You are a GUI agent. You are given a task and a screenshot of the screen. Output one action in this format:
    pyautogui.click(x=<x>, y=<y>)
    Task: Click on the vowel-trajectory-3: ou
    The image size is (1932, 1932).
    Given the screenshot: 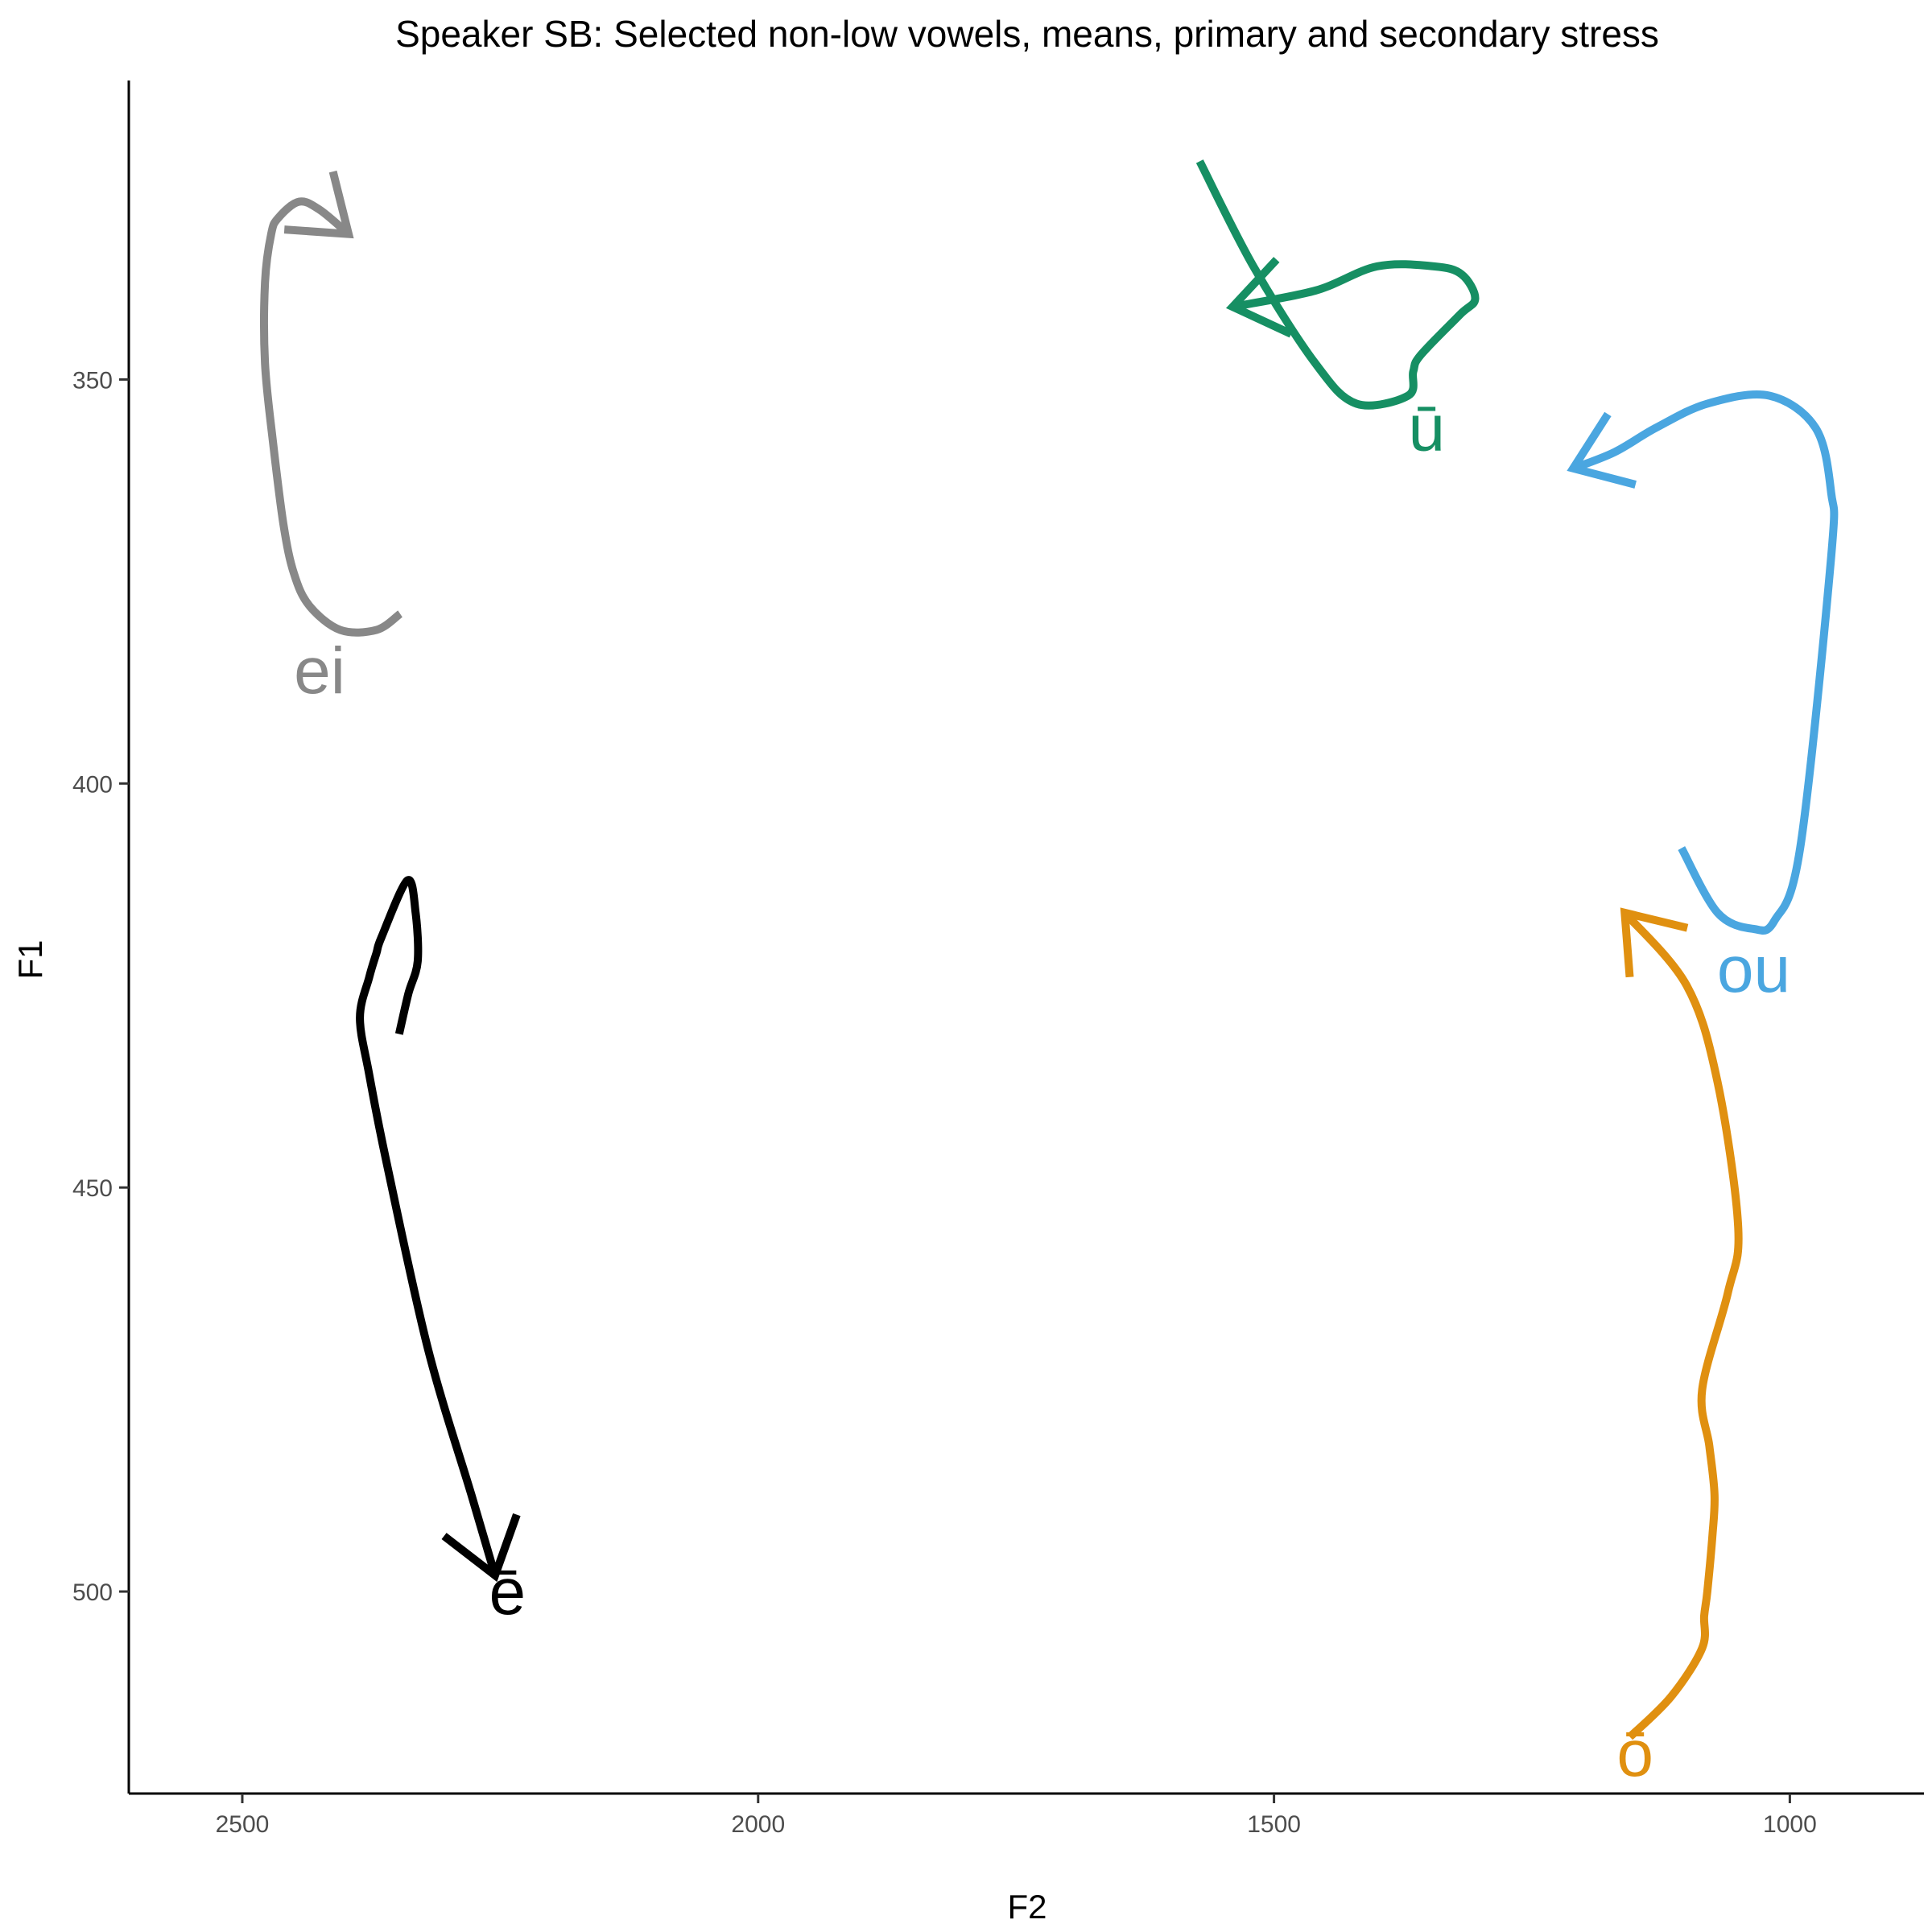 What is the action you would take?
    pyautogui.click(x=1703, y=698)
    